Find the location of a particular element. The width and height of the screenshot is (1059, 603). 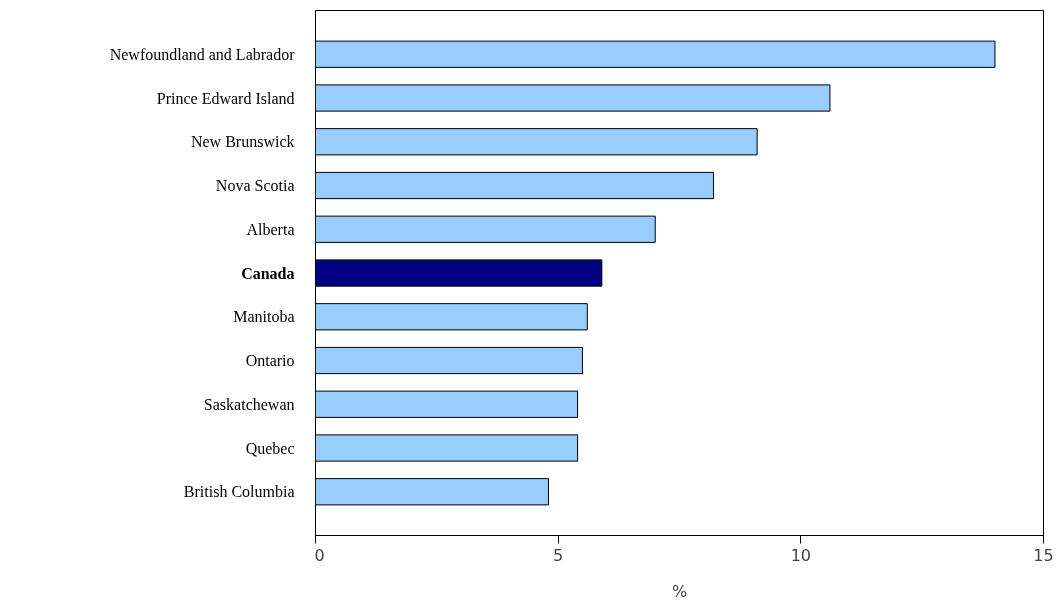

y-tick-label: Canada is located at coordinates (268, 273).